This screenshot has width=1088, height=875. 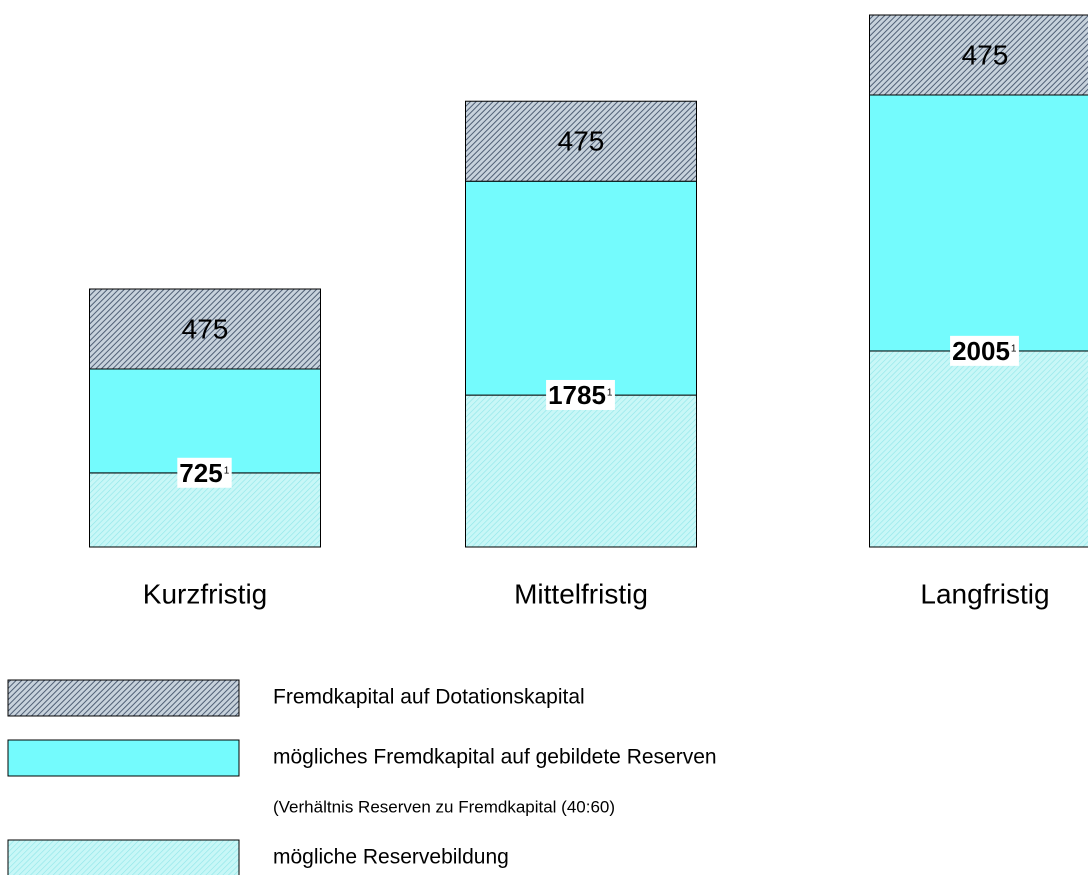 I want to click on annotation-value: 1785, so click(x=577, y=395).